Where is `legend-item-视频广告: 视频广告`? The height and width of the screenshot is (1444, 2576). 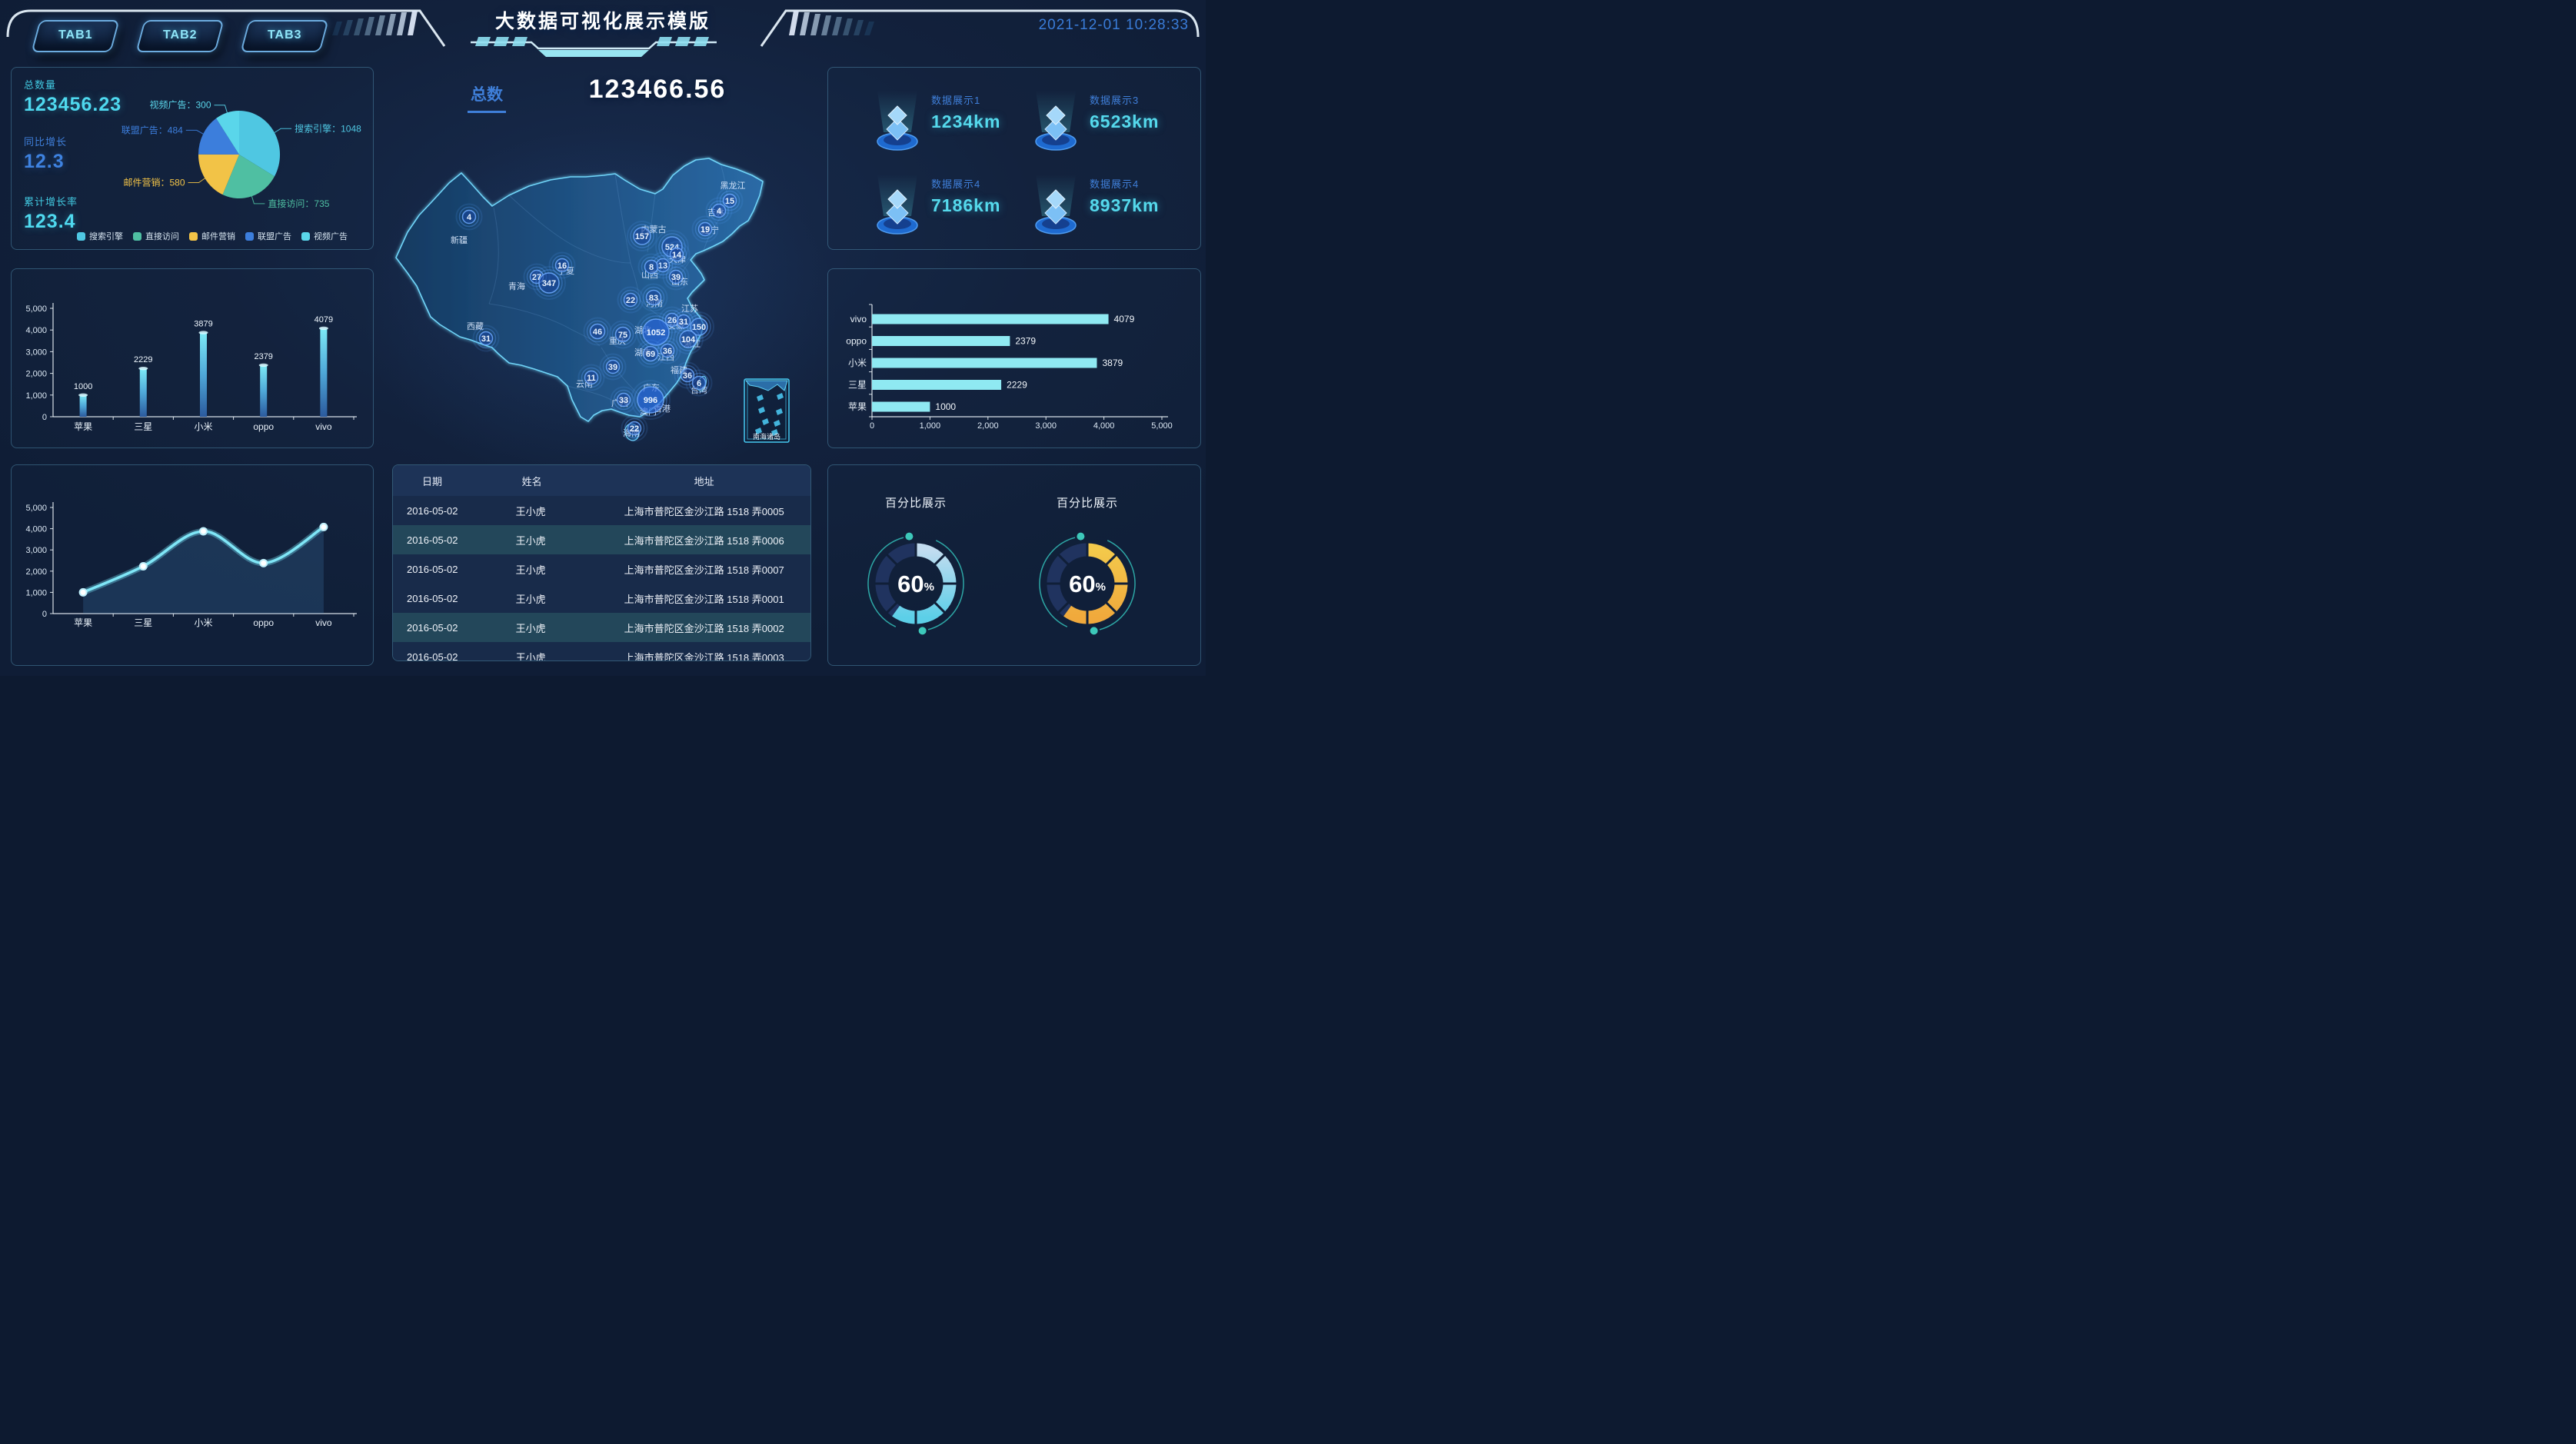 legend-item-视频广告: 视频广告 is located at coordinates (324, 236).